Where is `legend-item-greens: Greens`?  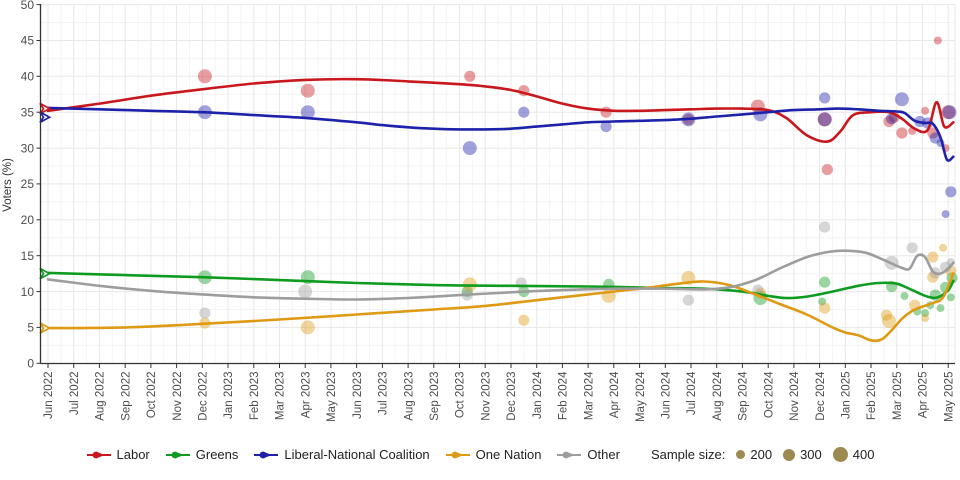
legend-item-greens: Greens is located at coordinates (202, 454).